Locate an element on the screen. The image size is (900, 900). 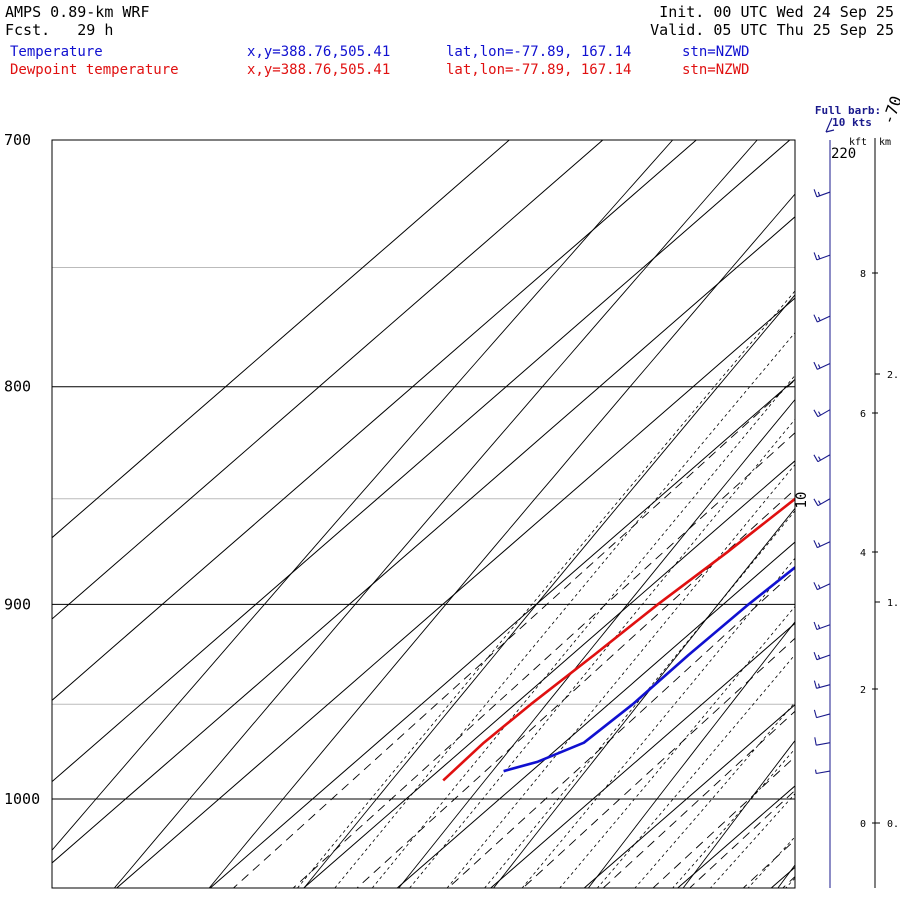
isotherm-labels: -70-60-50-40-30-20-100 is located at coordinates (889, 110).